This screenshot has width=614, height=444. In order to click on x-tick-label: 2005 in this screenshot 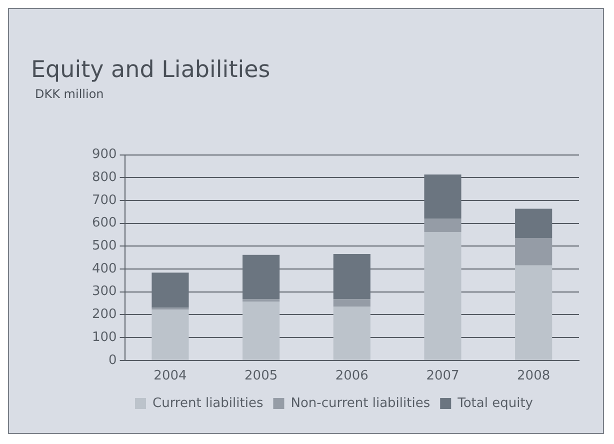, I will do `click(261, 376)`.